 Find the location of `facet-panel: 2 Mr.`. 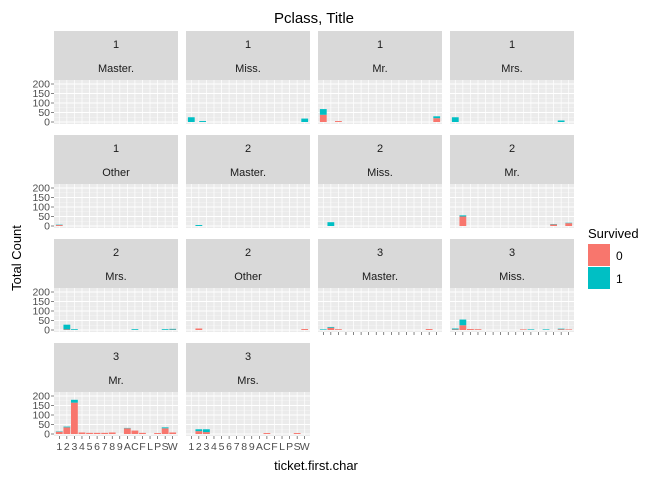

facet-panel: 2 Mr. is located at coordinates (512, 181).